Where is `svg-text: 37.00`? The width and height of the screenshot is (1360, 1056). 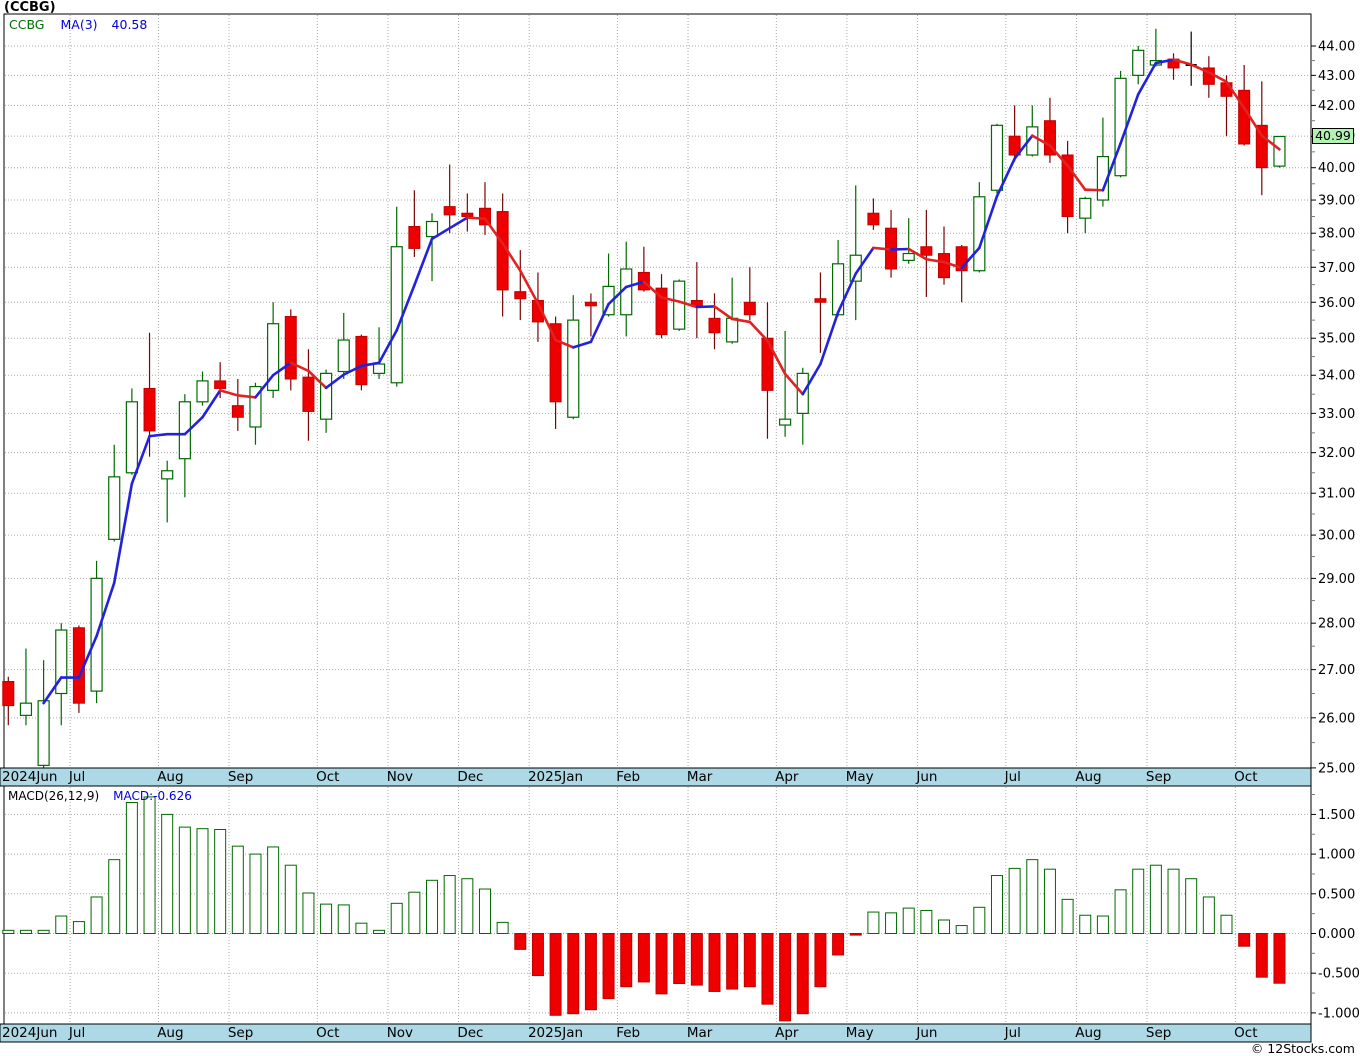 svg-text: 37.00 is located at coordinates (1336, 268).